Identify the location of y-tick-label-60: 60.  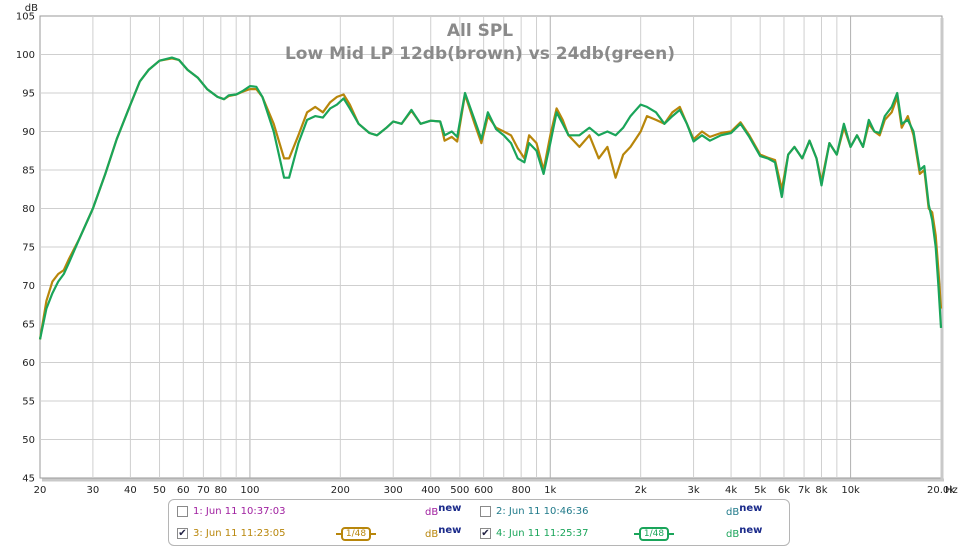
(28, 363).